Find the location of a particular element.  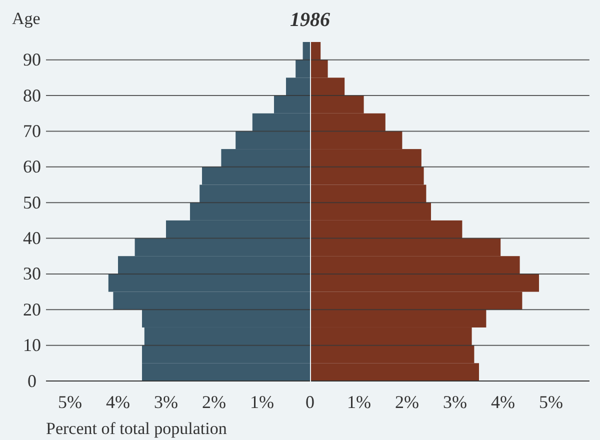

y-tick-label: 90 is located at coordinates (32, 60).